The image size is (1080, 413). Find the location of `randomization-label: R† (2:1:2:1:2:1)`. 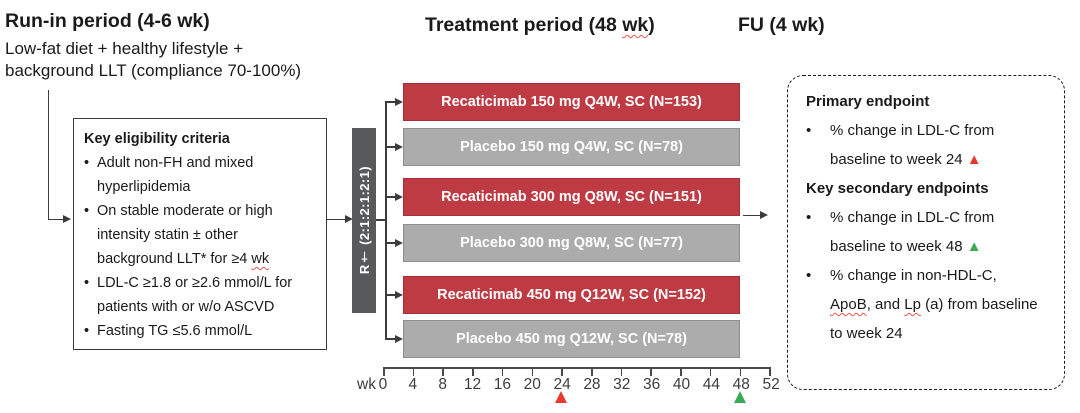

randomization-label: R† (2:1:2:1:2:1) is located at coordinates (364, 220).